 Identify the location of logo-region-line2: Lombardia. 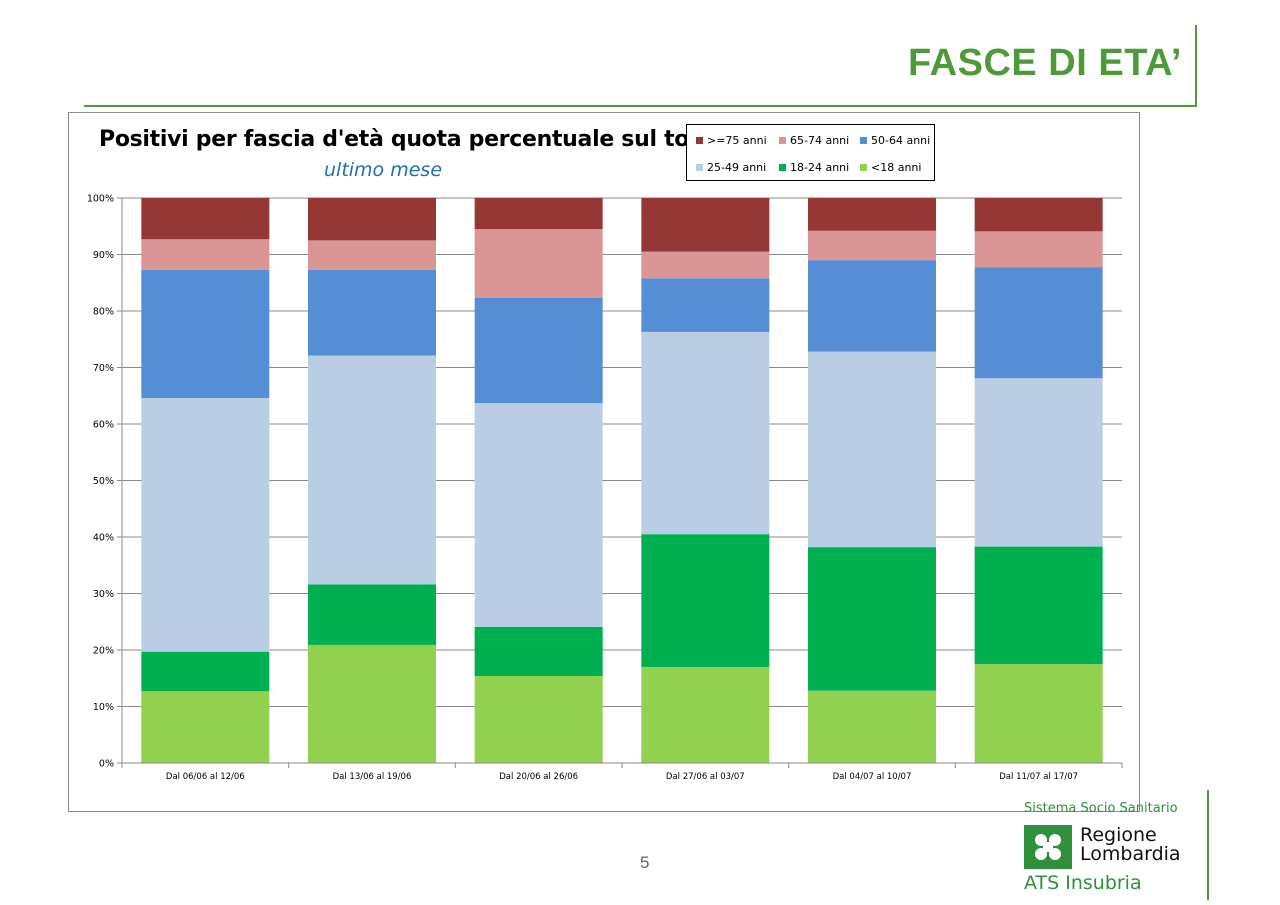
(1130, 854).